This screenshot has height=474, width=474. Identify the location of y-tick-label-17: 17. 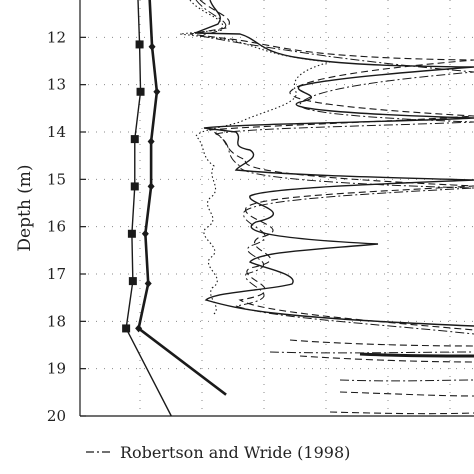
(56, 274).